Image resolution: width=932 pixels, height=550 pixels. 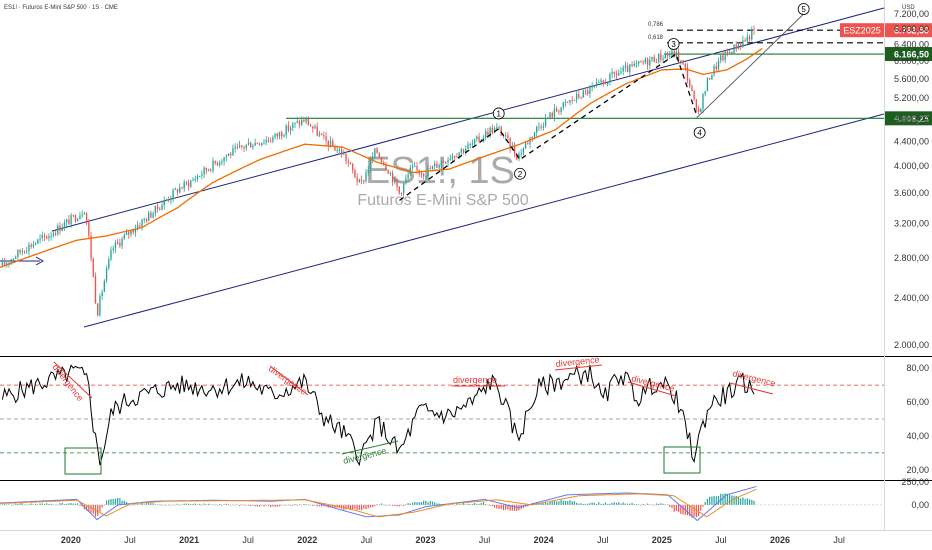 I want to click on wave-label: 2, so click(x=520, y=174).